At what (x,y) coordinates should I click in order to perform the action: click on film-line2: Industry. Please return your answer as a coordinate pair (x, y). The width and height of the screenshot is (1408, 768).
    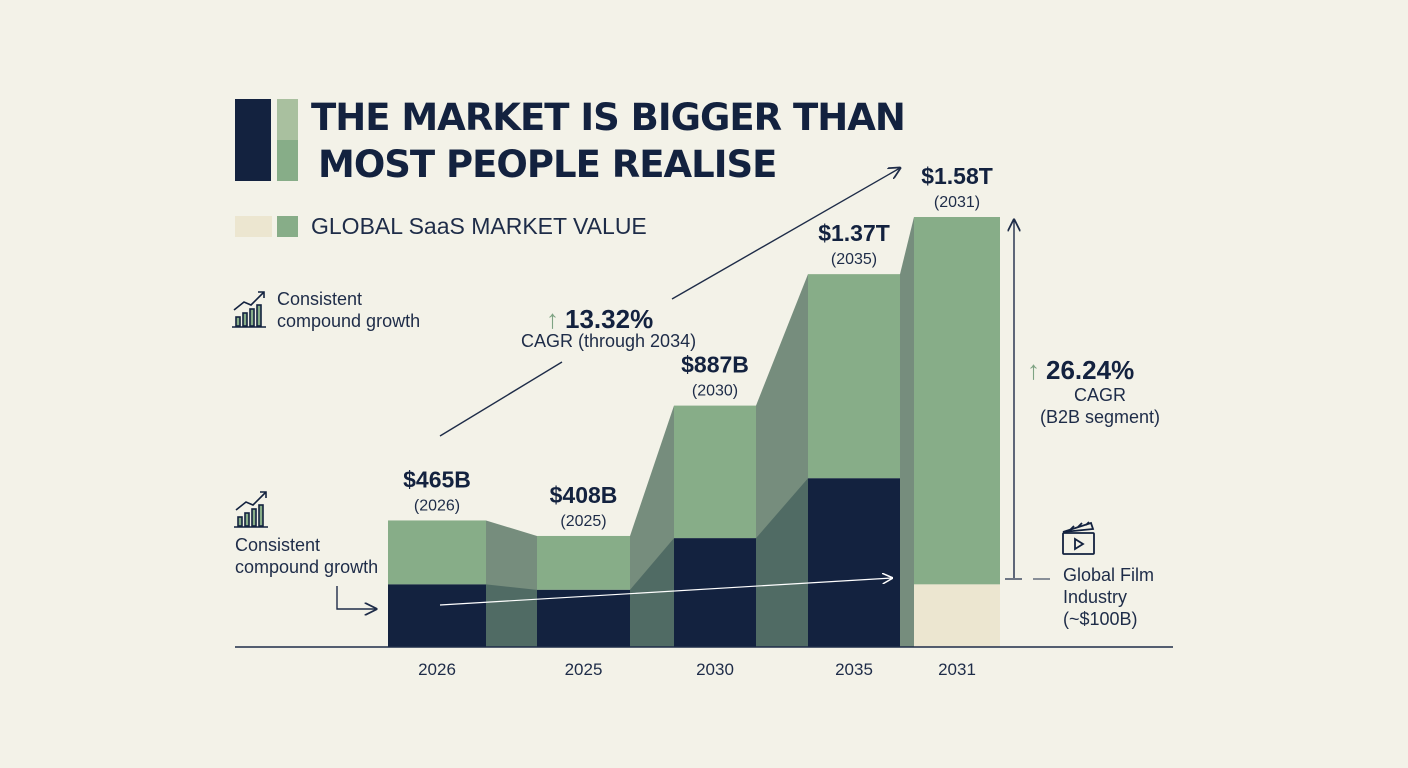
    Looking at the image, I should click on (1095, 597).